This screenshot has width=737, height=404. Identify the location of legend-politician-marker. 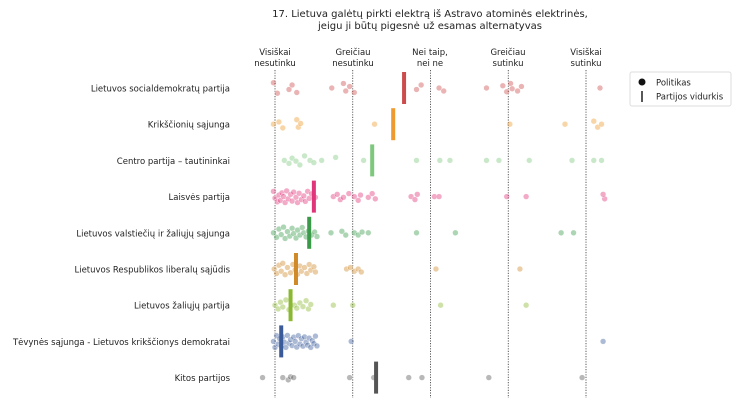
(642, 82).